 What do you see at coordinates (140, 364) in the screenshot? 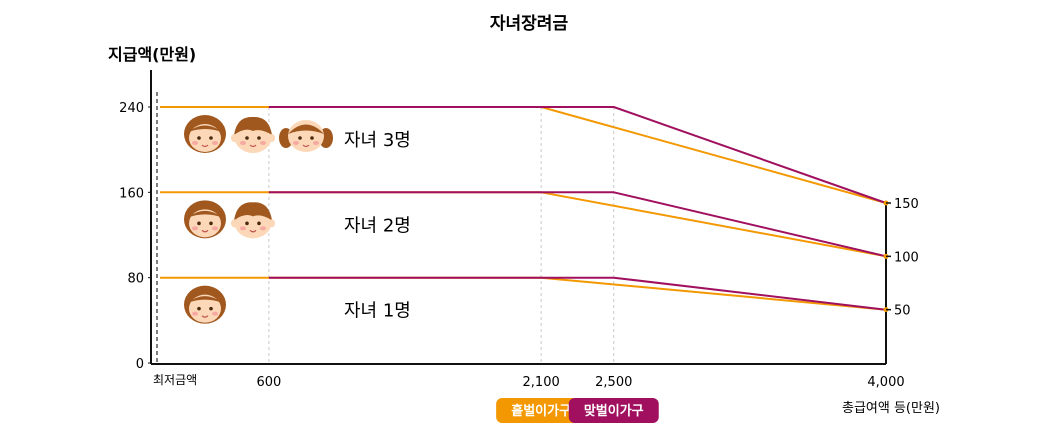
I see `y-tick-label: 0` at bounding box center [140, 364].